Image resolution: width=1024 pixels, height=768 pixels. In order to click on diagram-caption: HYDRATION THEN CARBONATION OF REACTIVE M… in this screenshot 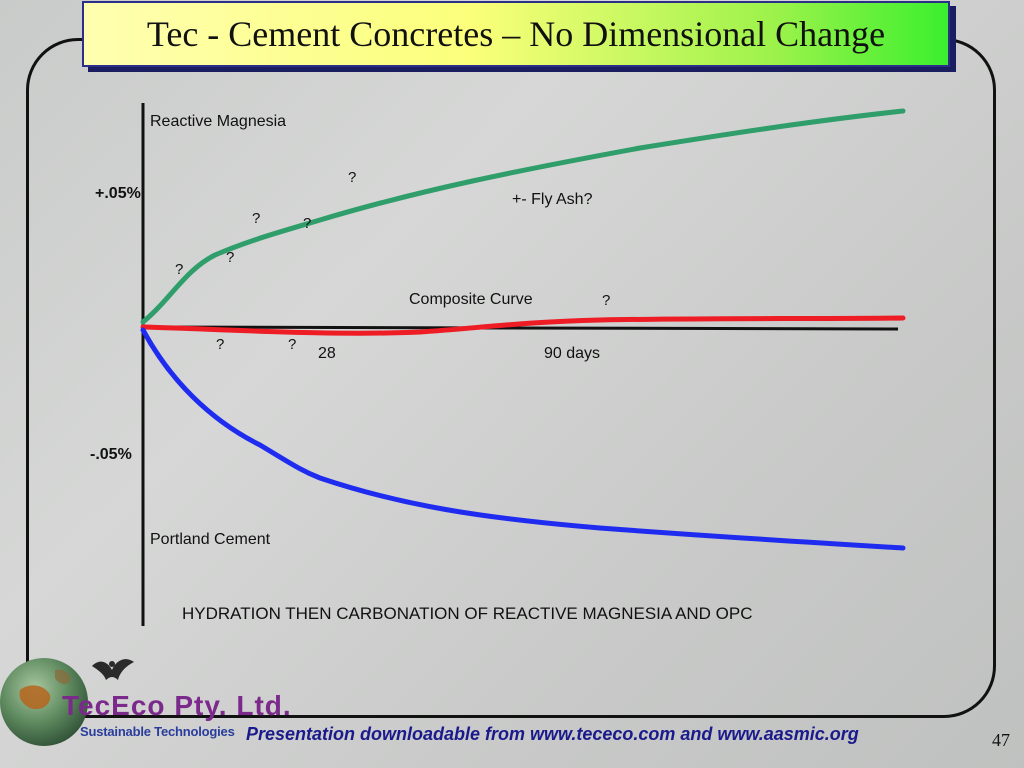, I will do `click(467, 613)`.